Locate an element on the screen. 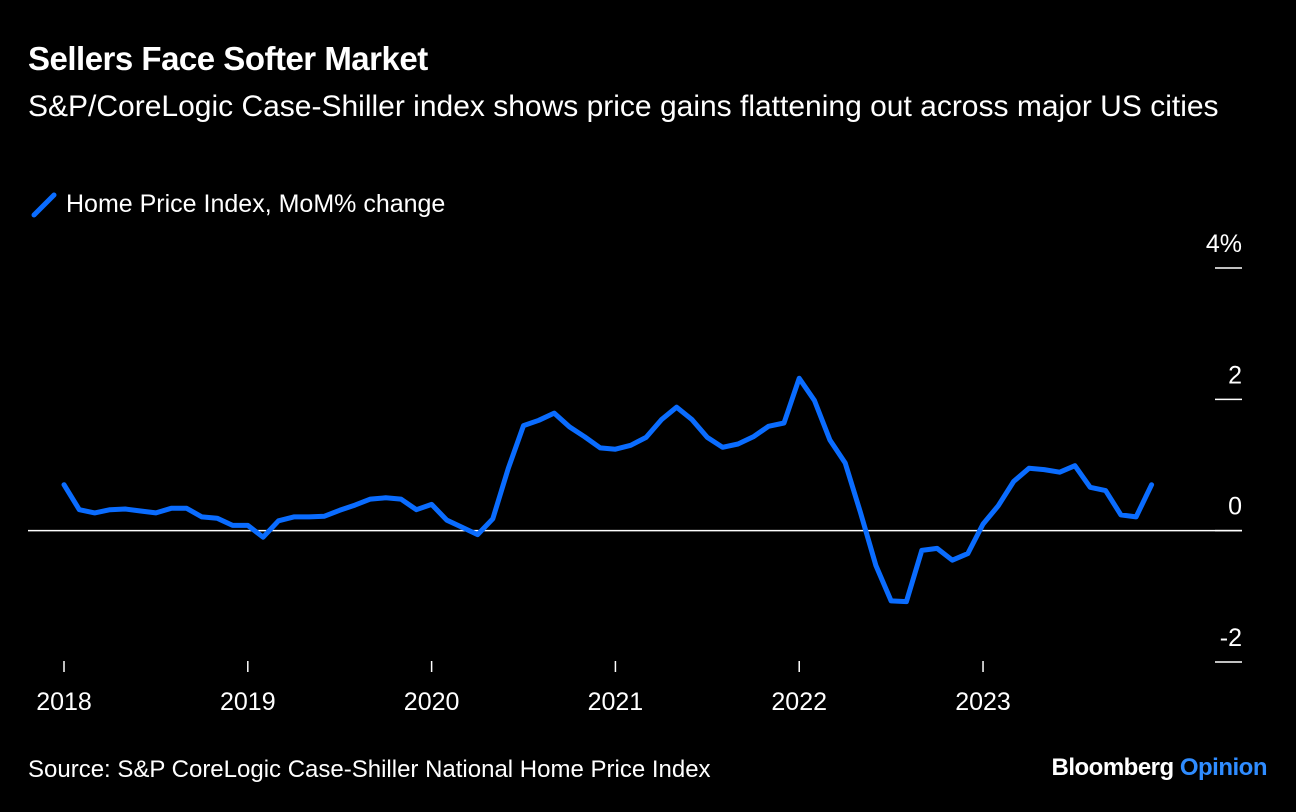 This screenshot has height=812, width=1296. legend: Home Price Index, MoM% change is located at coordinates (237, 204).